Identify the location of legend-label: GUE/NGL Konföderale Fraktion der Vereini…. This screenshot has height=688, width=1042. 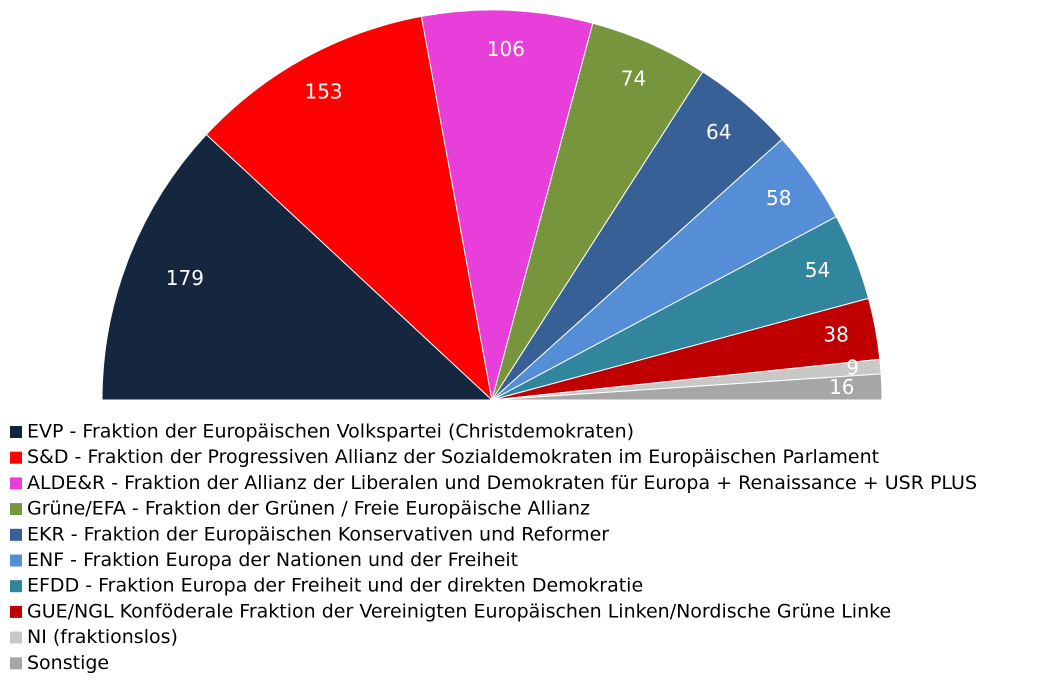
(459, 611).